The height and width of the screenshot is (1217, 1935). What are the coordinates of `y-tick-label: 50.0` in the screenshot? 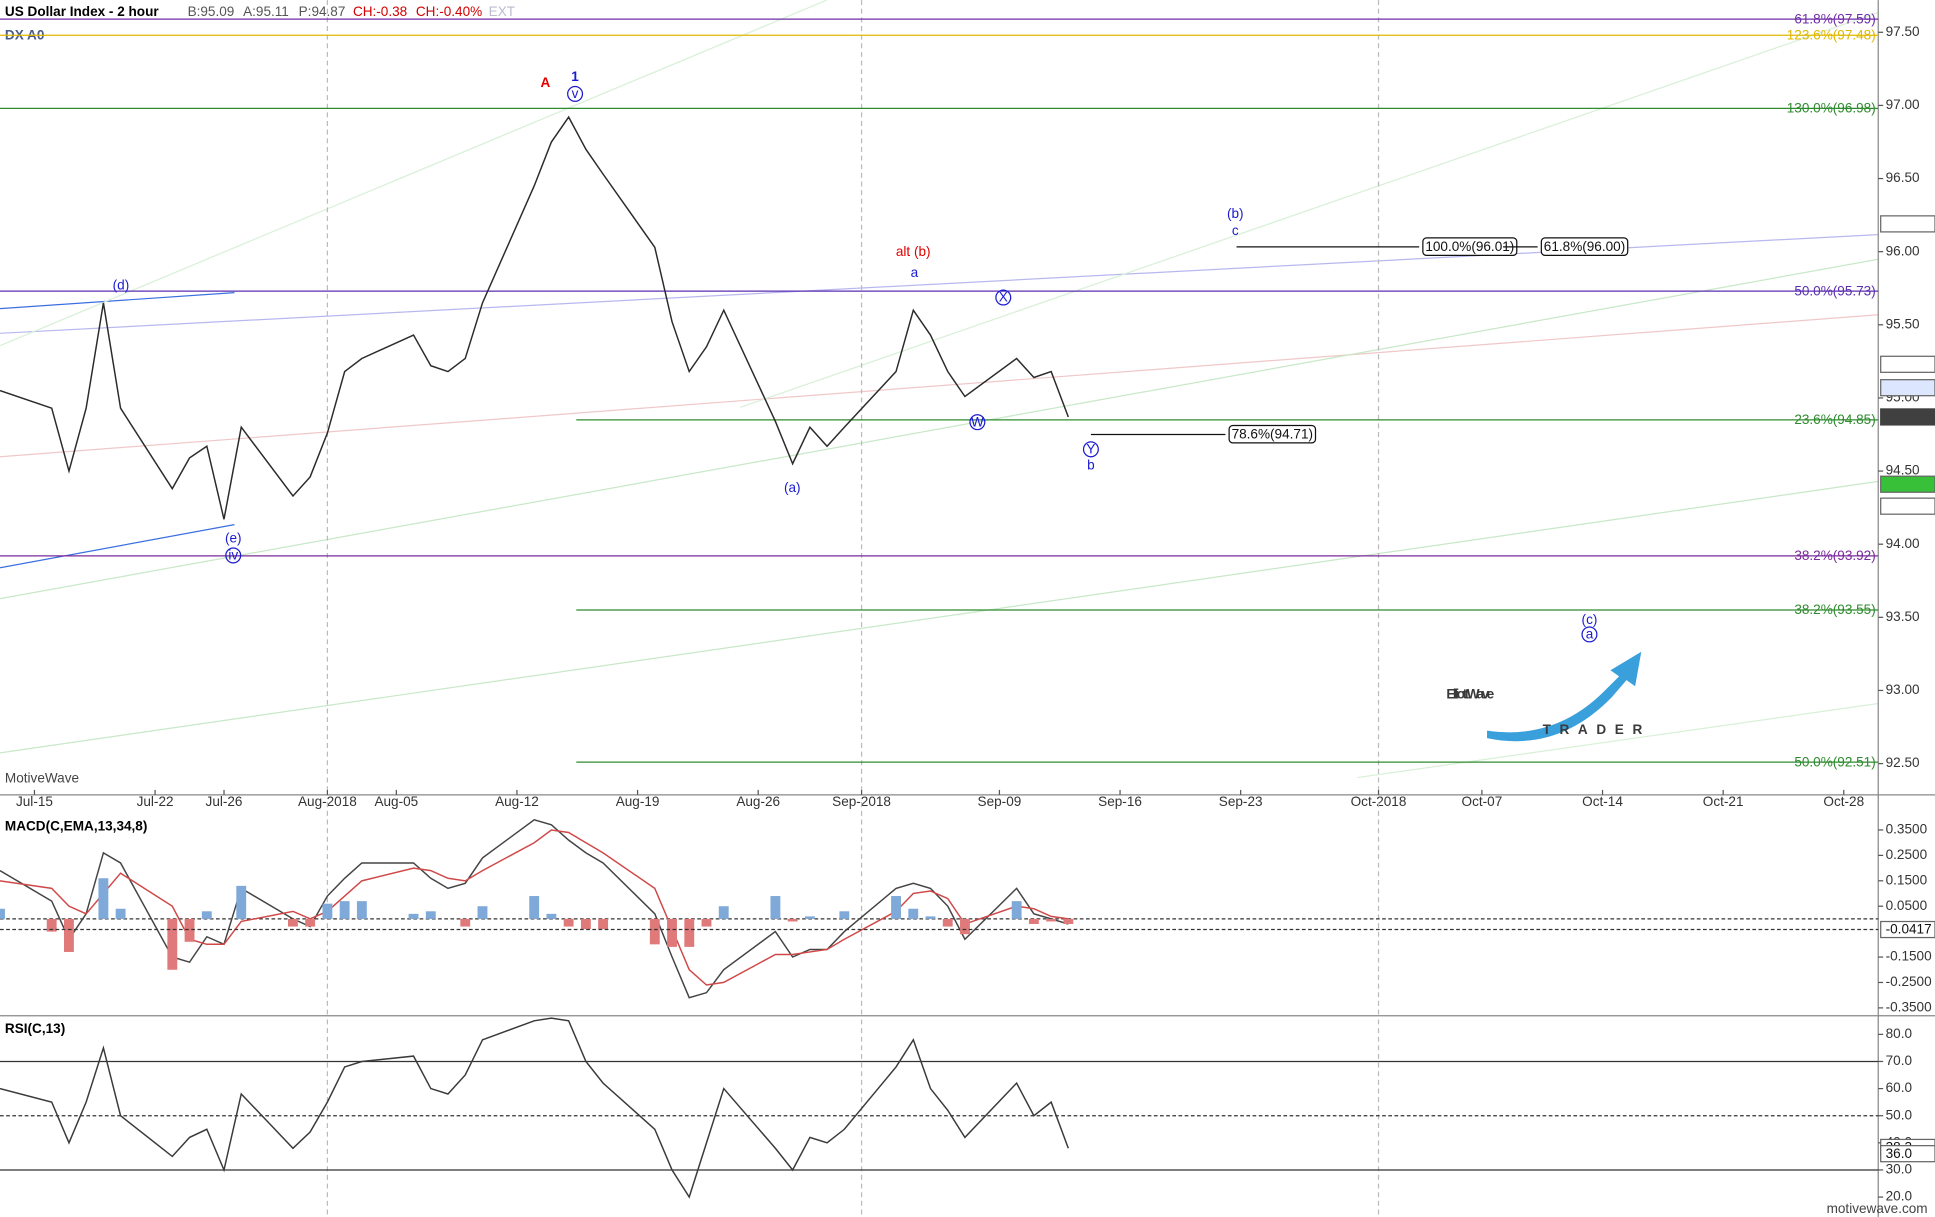 It's located at (1899, 1114).